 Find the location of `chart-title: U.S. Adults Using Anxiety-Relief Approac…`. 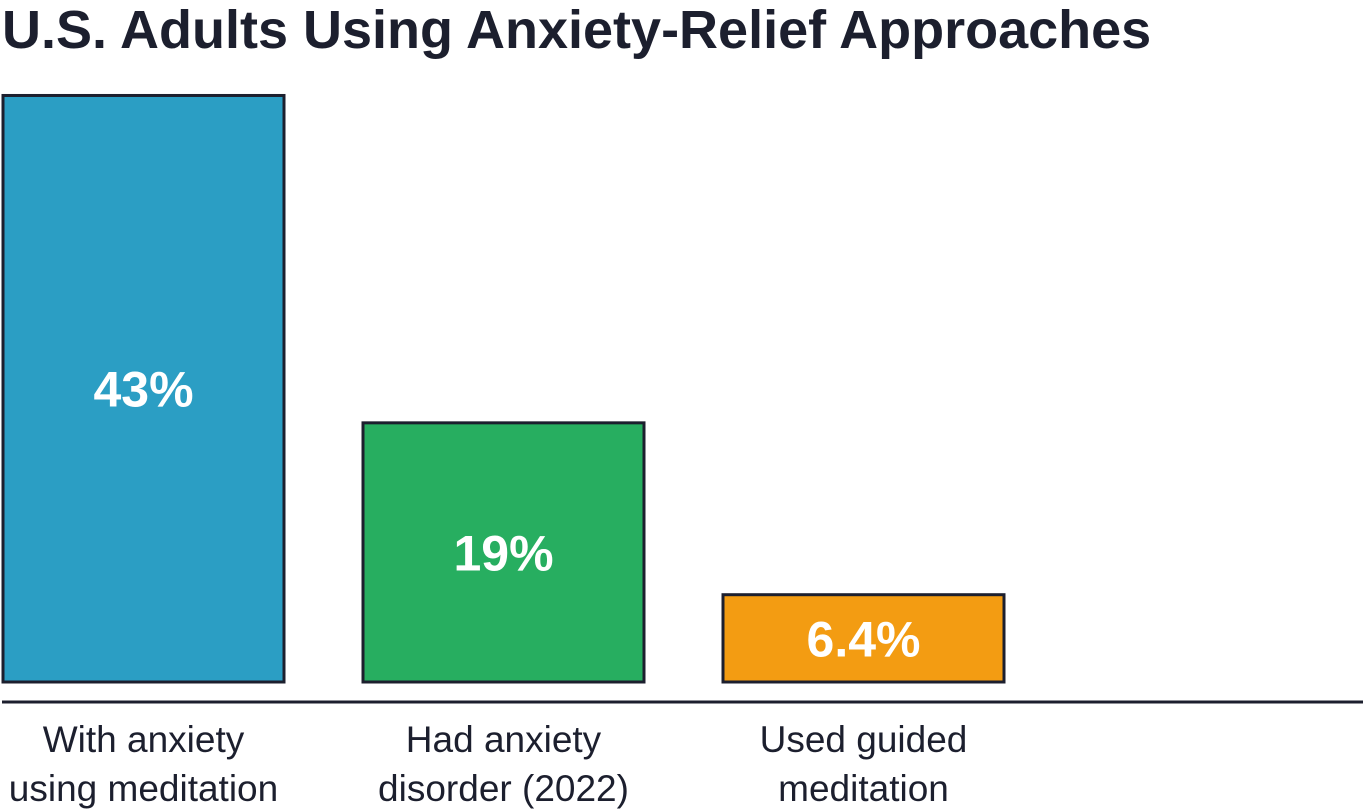

chart-title: U.S. Adults Using Anxiety-Relief Approac… is located at coordinates (576, 30).